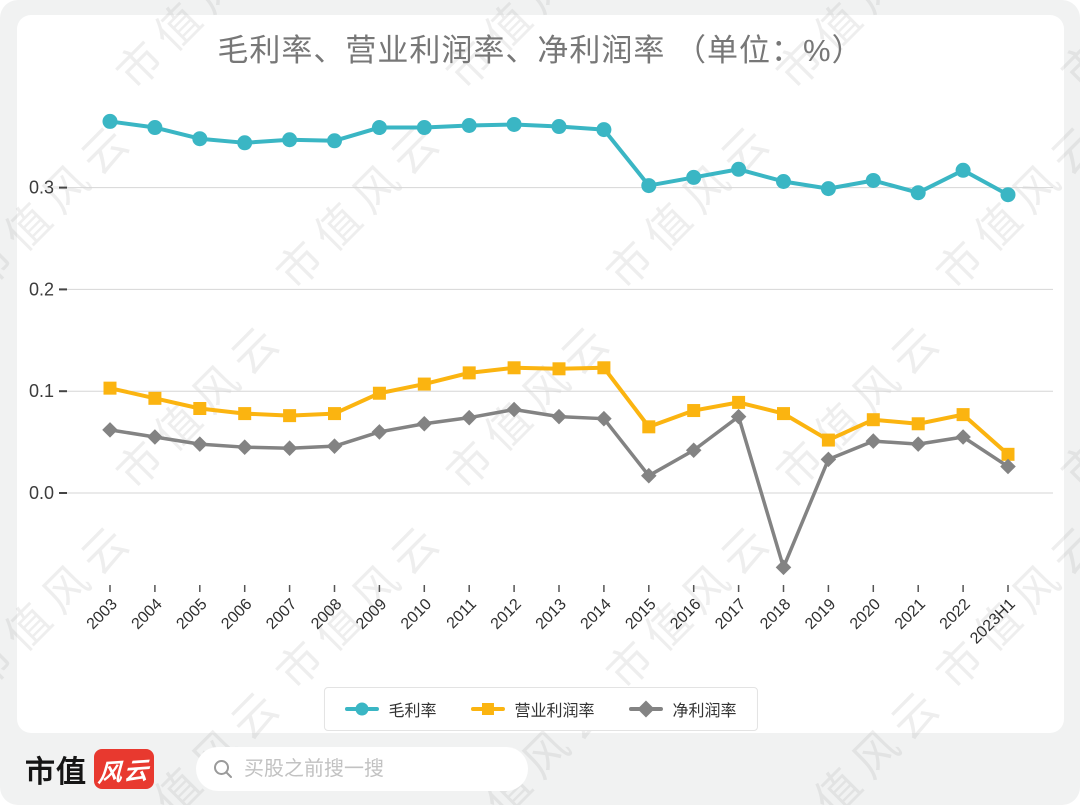 The image size is (1080, 805). What do you see at coordinates (41, 391) in the screenshot?
I see `svg-text: 0.1` at bounding box center [41, 391].